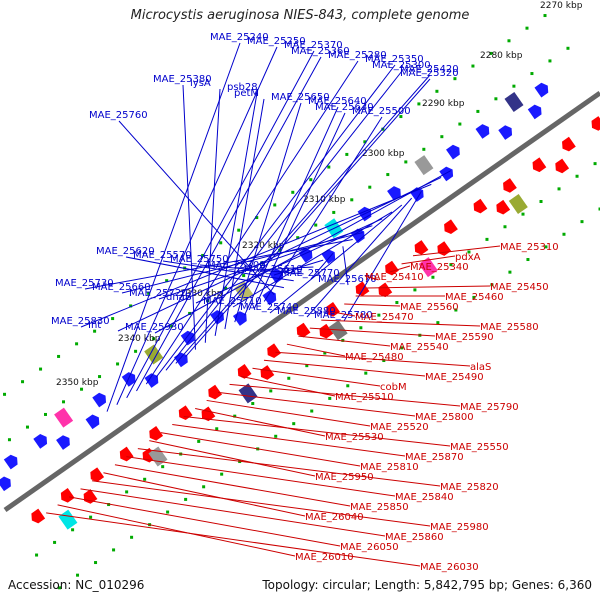 The height and width of the screenshot is (600, 600). Describe the element at coordinates (384, 317) in the screenshot. I see `gene-label-reverse: MAE_25470` at that location.